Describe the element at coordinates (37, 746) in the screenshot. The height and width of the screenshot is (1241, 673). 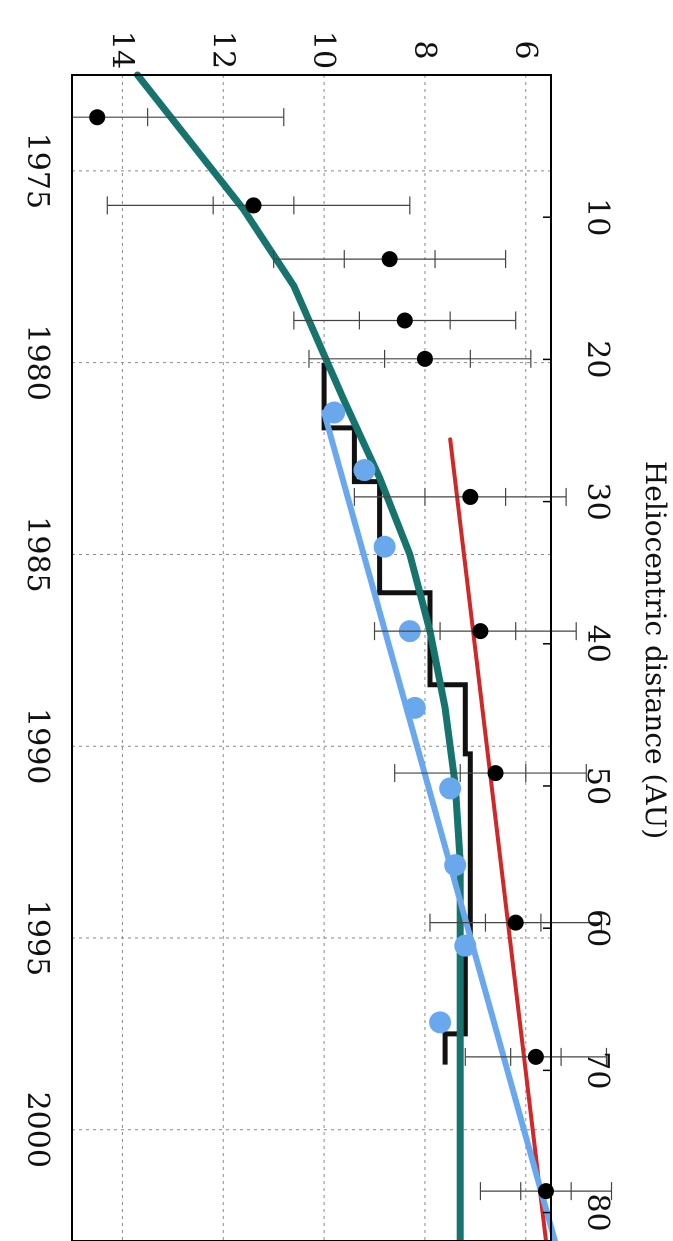
I see `bottom-tick-label: 1990` at that location.